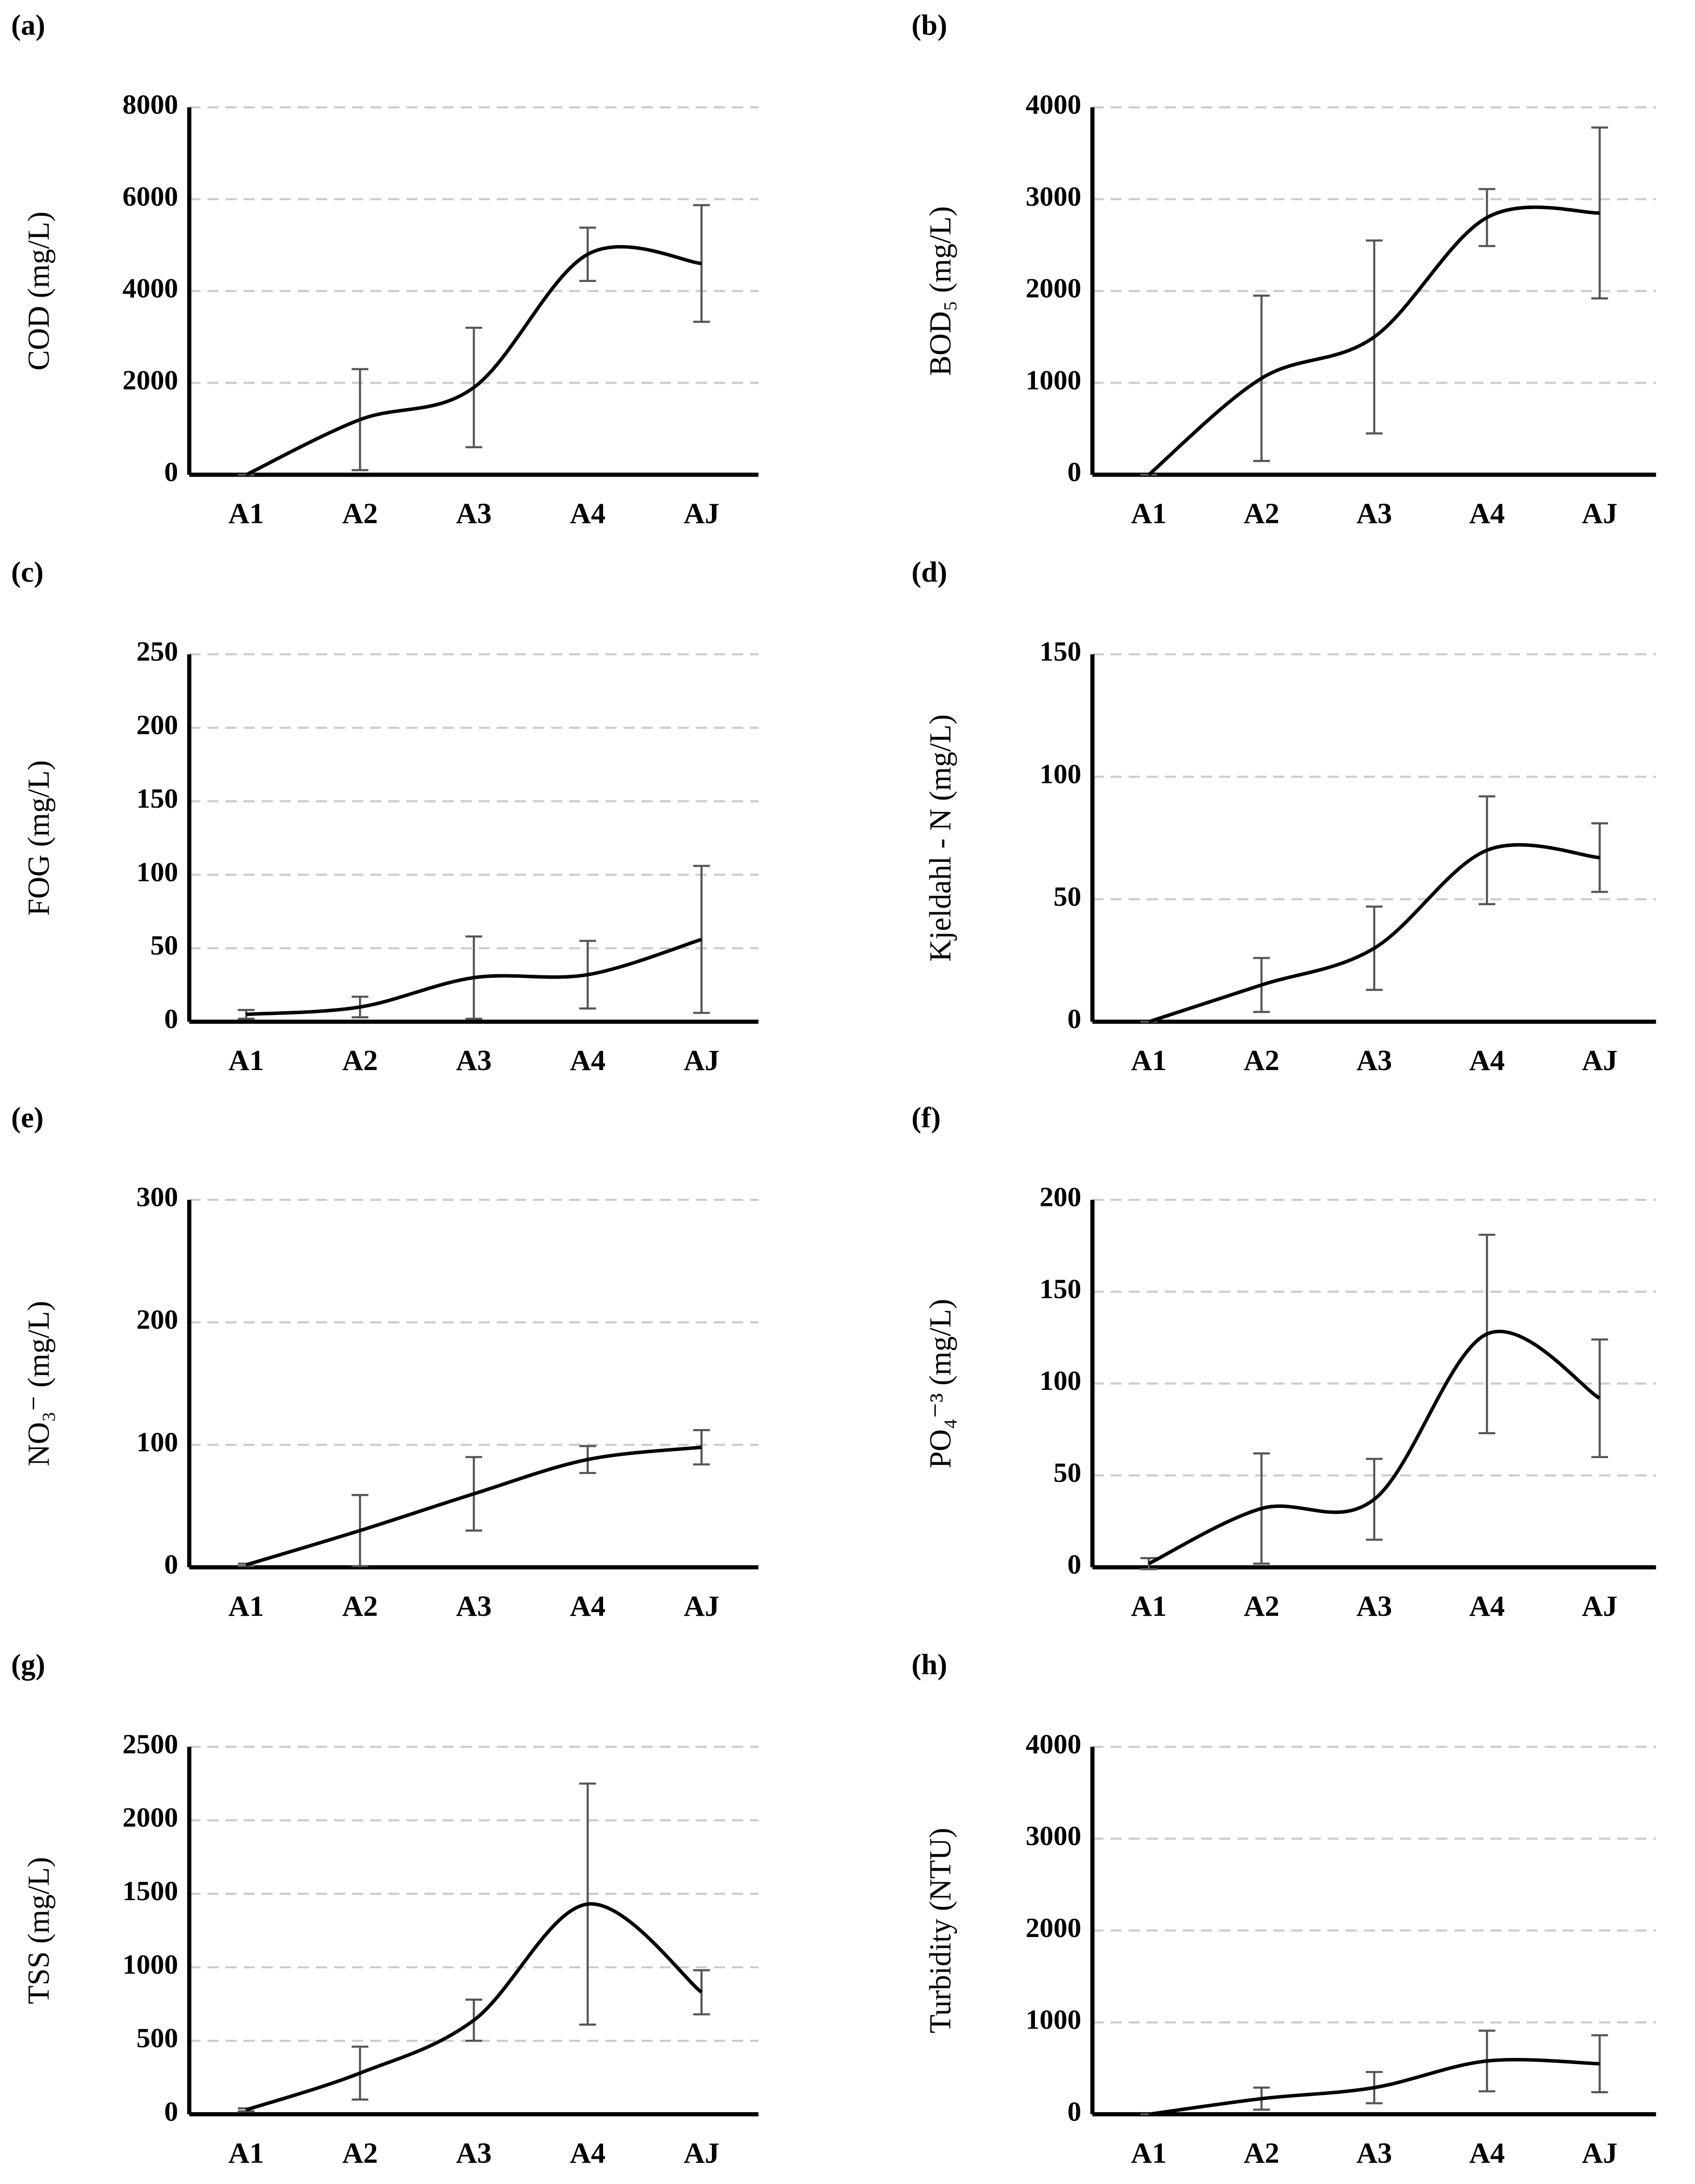 This screenshot has height=2184, width=1695. Describe the element at coordinates (157, 1197) in the screenshot. I see `y-tick-label: 300` at that location.